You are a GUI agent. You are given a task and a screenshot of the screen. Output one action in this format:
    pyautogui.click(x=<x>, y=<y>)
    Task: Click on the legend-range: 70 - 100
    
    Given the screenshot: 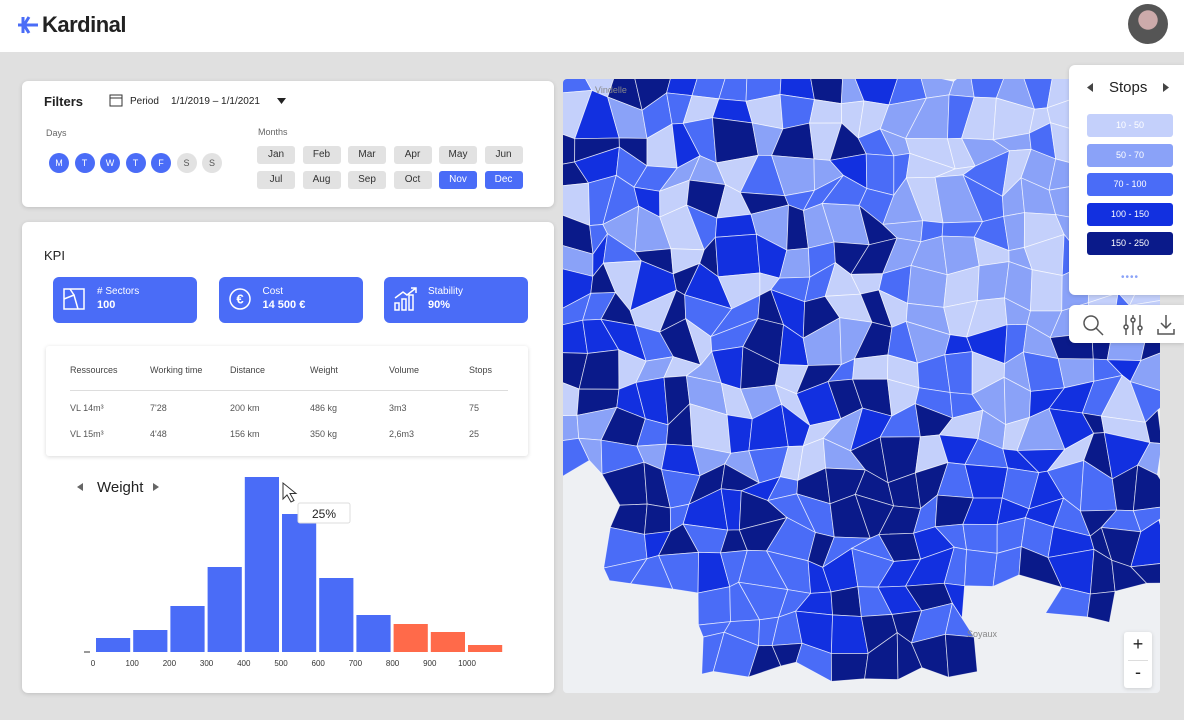 What is the action you would take?
    pyautogui.click(x=1130, y=184)
    